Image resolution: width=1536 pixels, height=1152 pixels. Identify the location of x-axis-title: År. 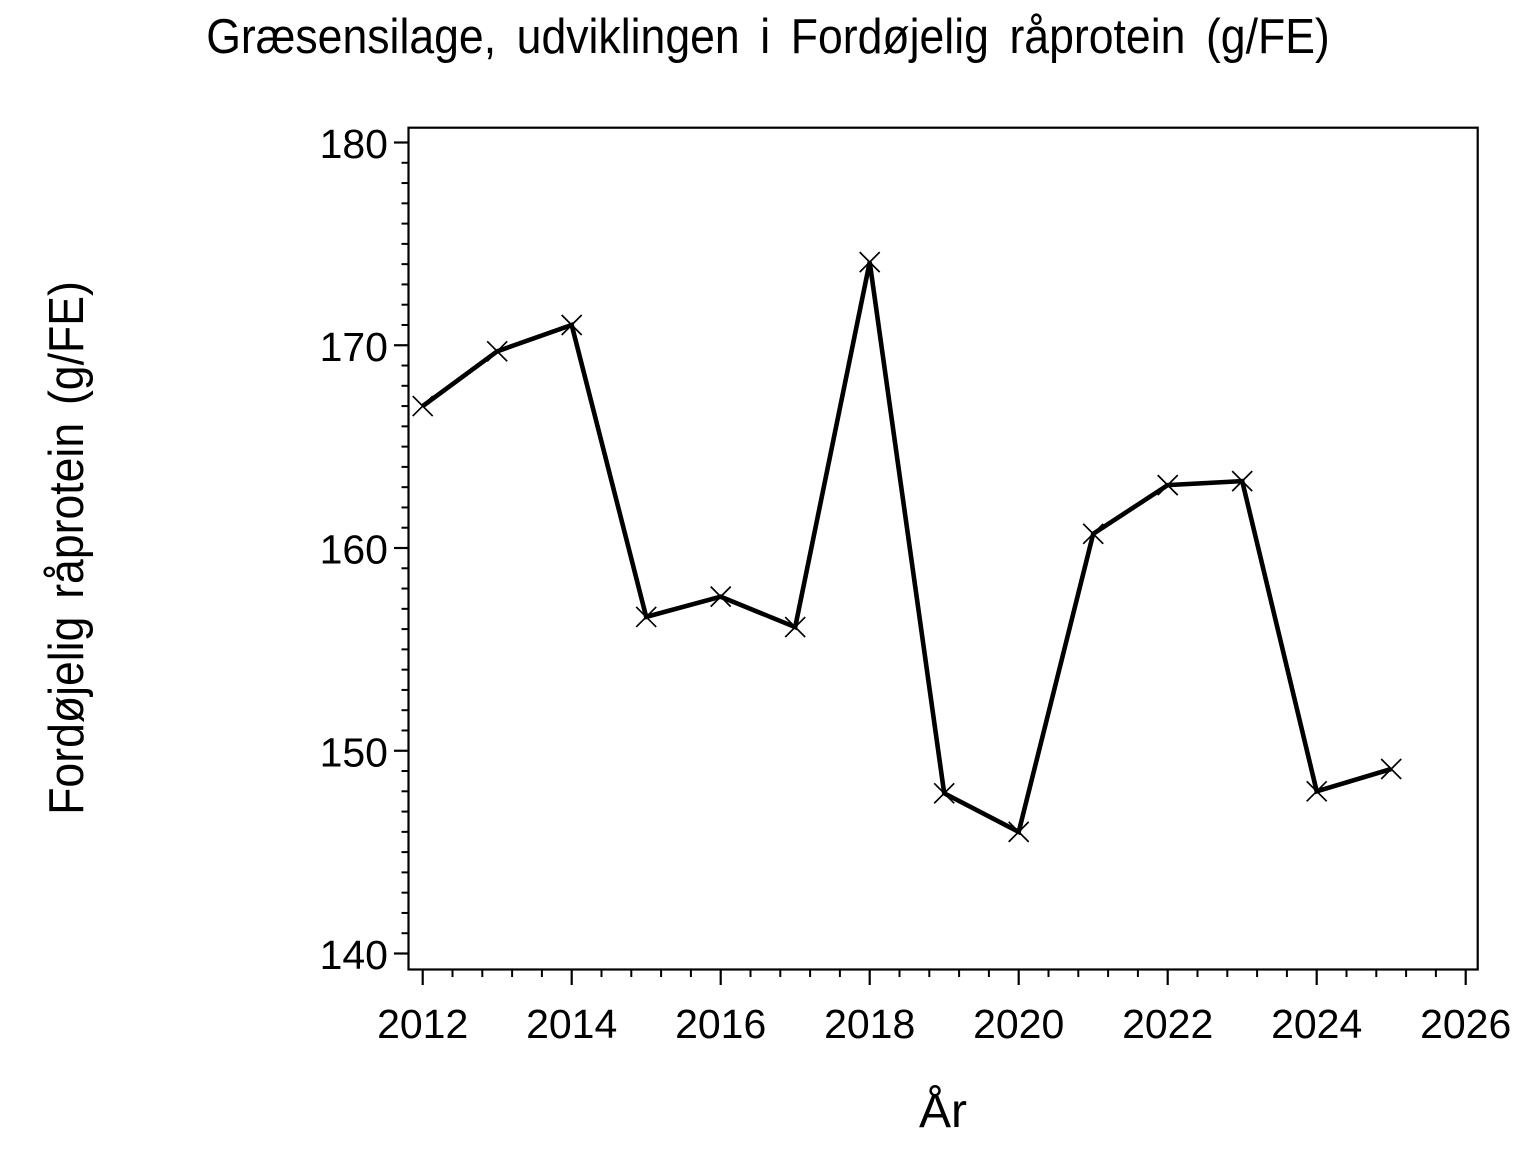
(943, 1111).